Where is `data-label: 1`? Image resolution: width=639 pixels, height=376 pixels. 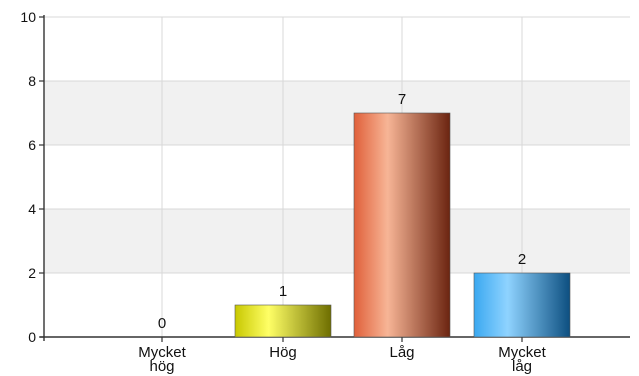
data-label: 1 is located at coordinates (283, 291).